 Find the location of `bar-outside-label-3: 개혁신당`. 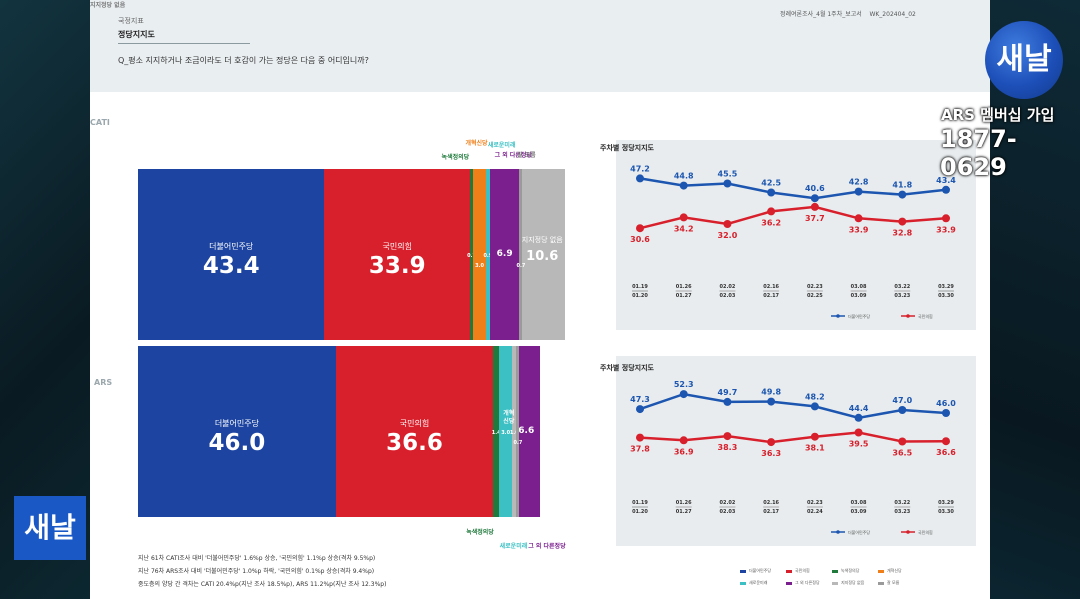

bar-outside-label-3: 개혁신당 is located at coordinates (476, 143).